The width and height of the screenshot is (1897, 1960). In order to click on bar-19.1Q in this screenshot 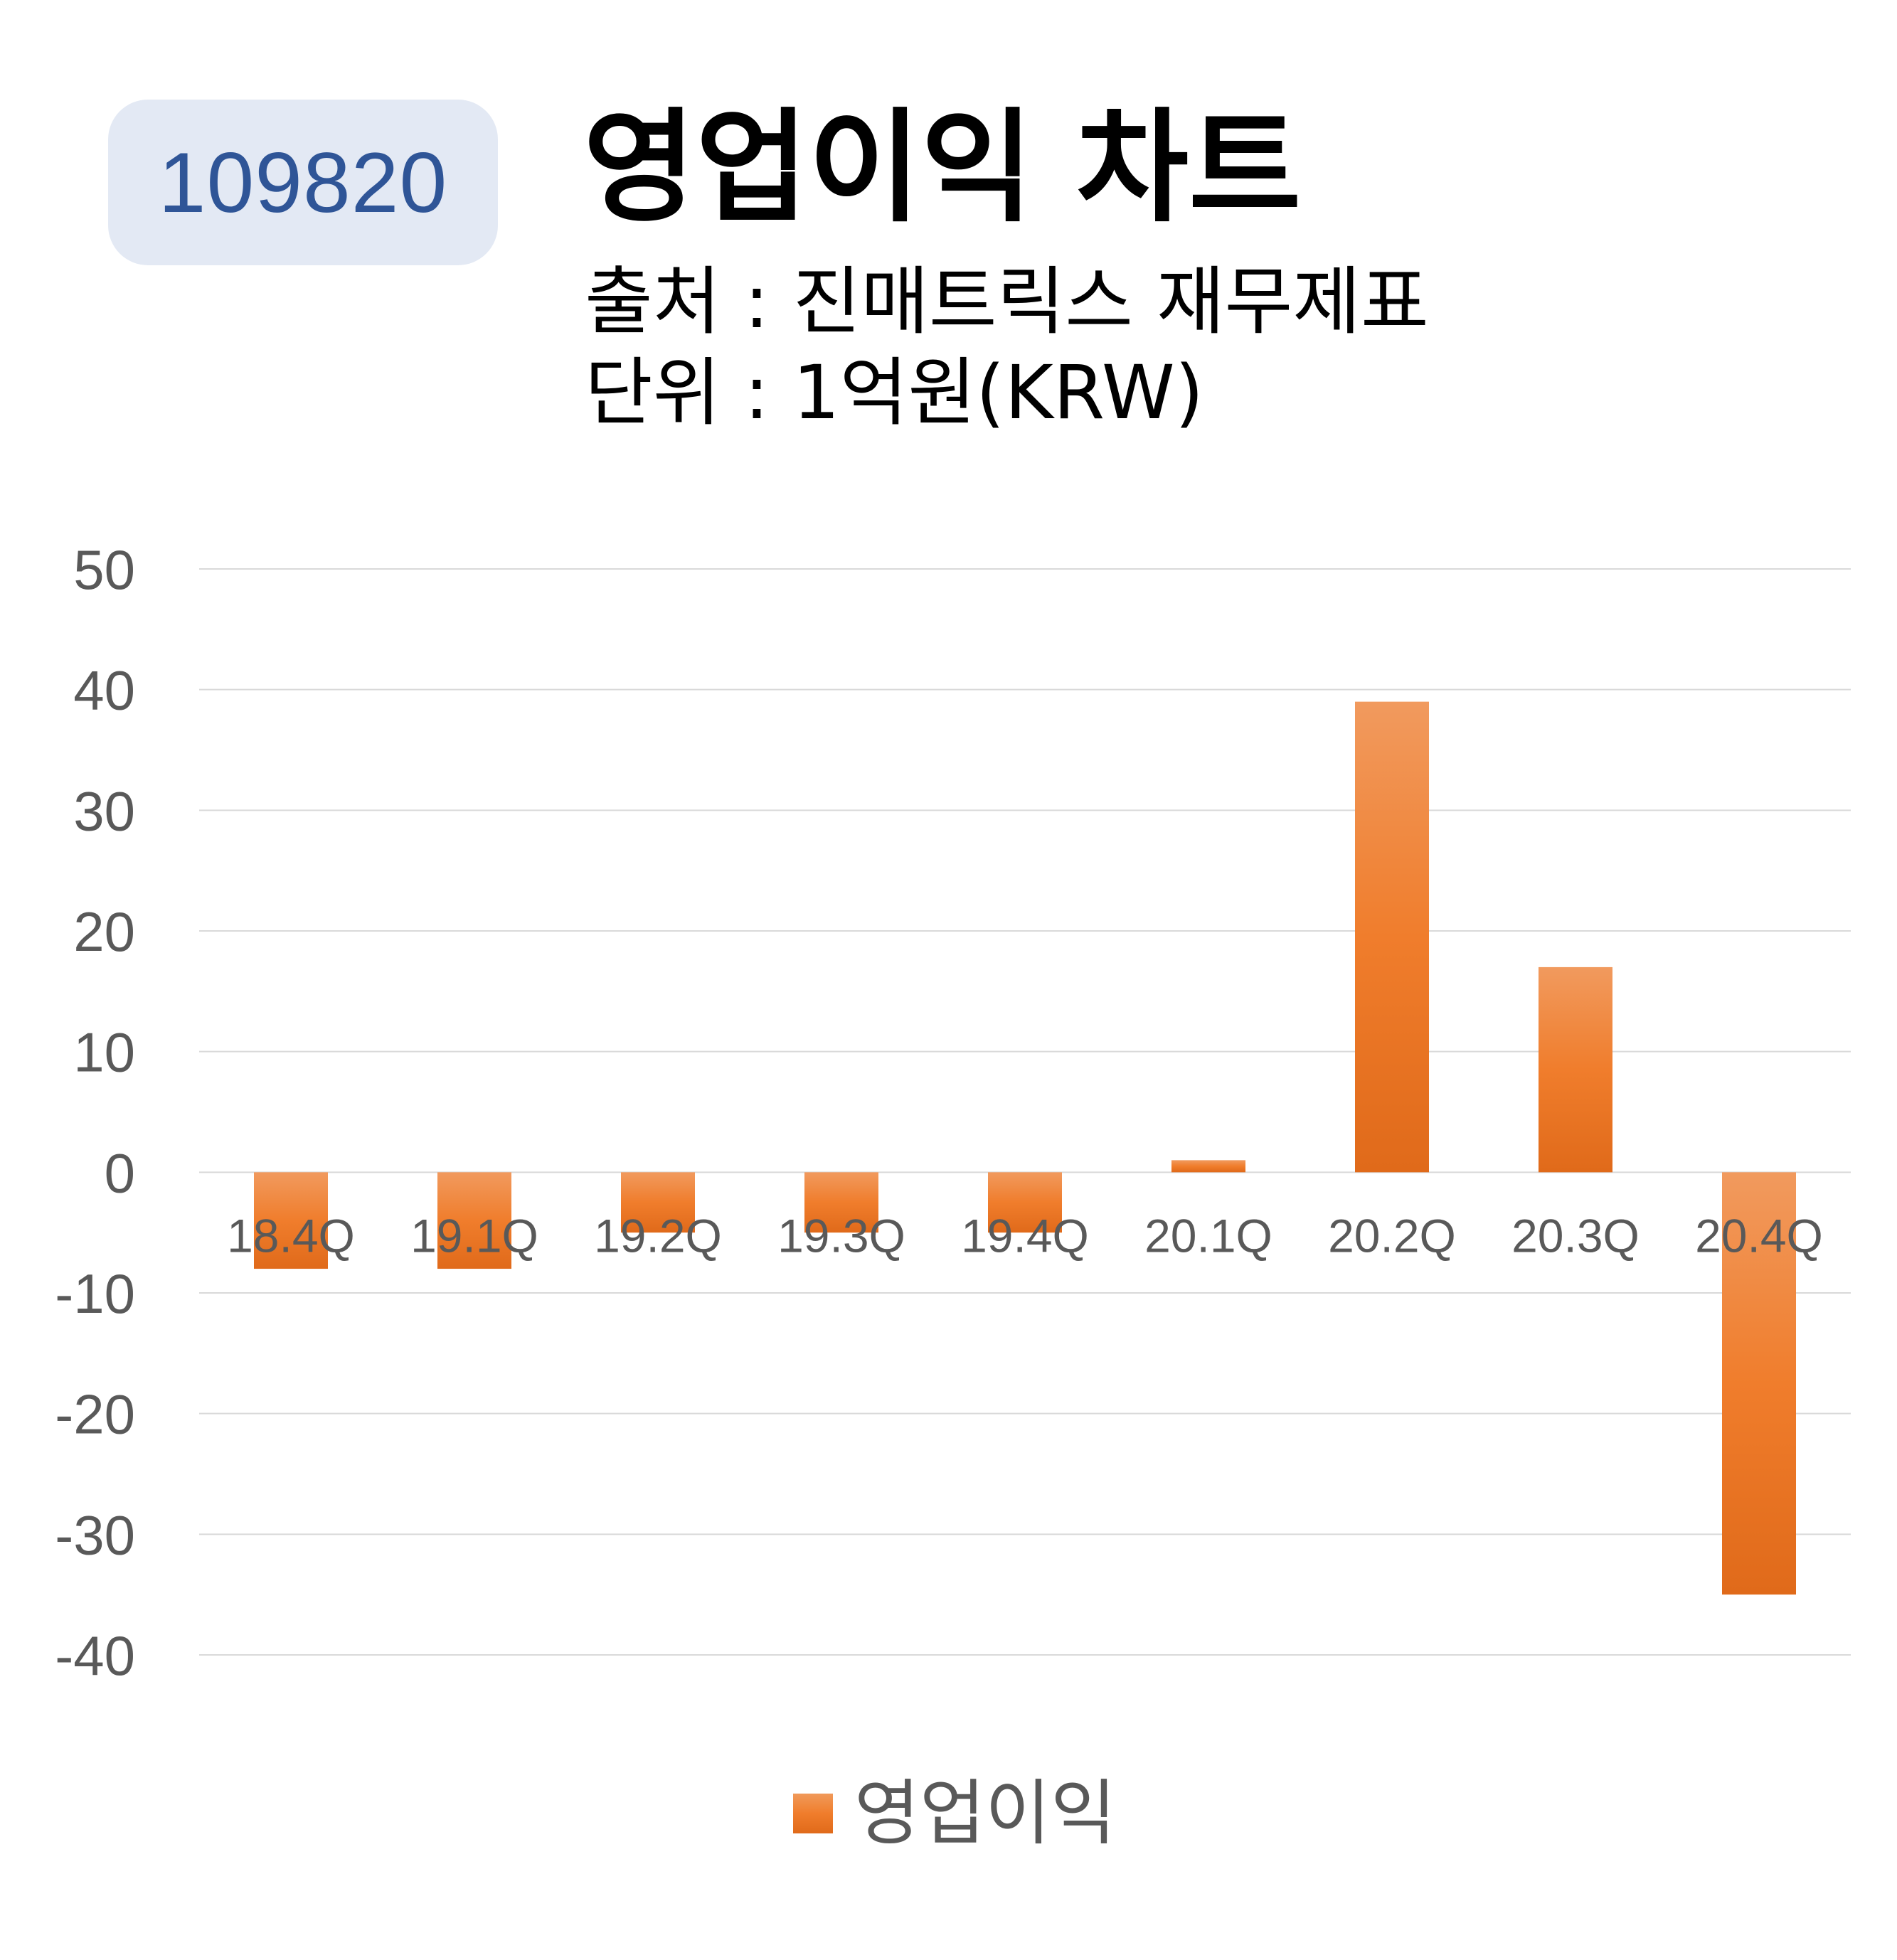, I will do `click(474, 1220)`.